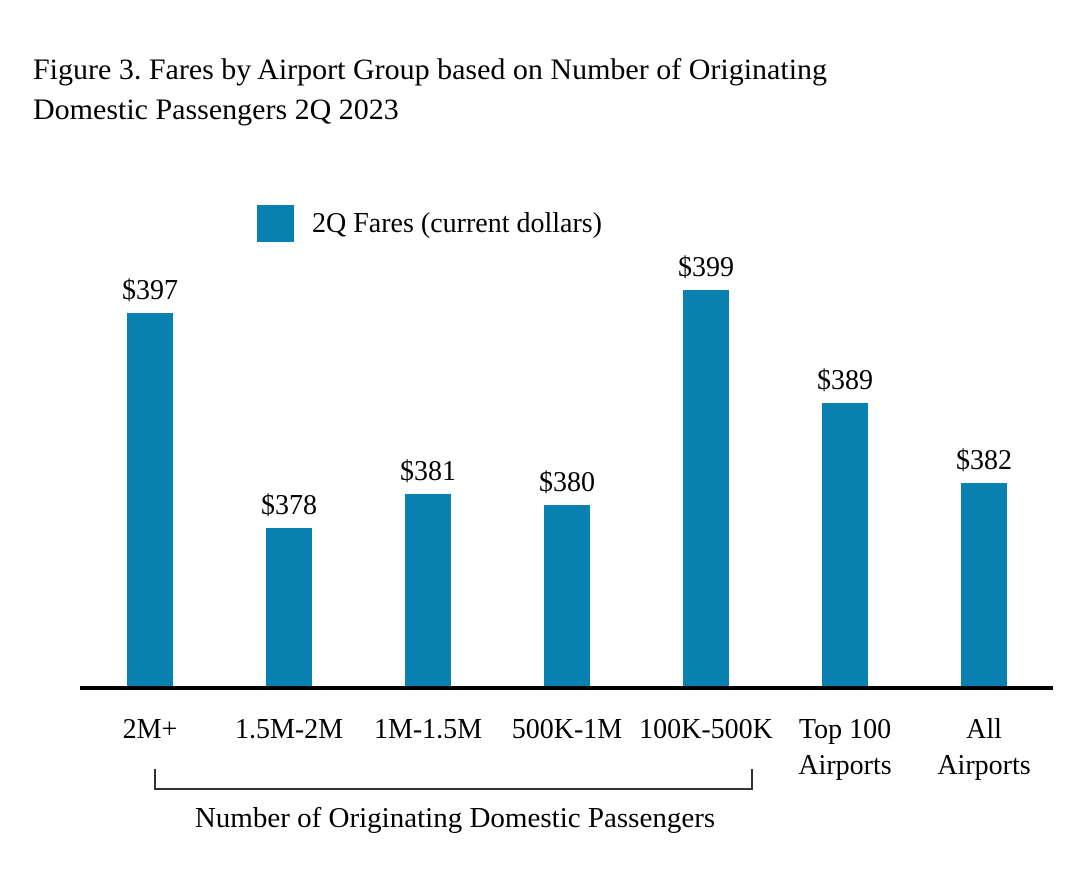 The image size is (1084, 891). What do you see at coordinates (984, 460) in the screenshot?
I see `bar-value-label: $382` at bounding box center [984, 460].